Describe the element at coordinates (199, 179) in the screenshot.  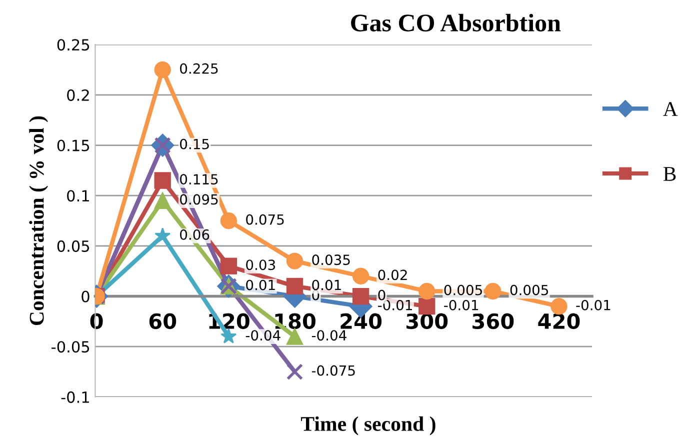
I see `data-label: 0.115` at that location.